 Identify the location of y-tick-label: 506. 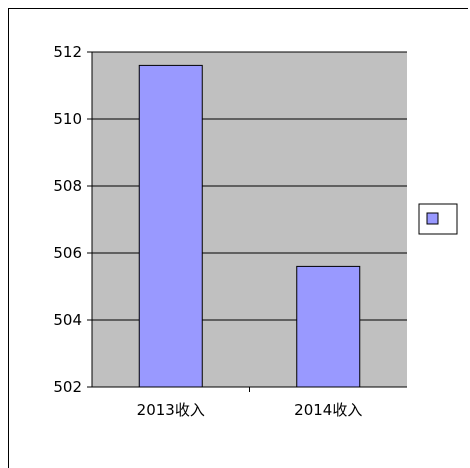
(67, 253).